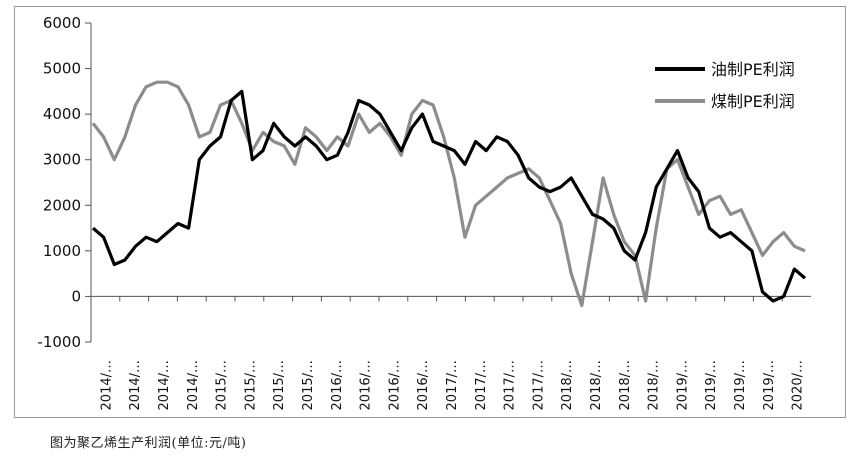 Image resolution: width=856 pixels, height=460 pixels. I want to click on legend-label: 油制PE利润, so click(753, 69).